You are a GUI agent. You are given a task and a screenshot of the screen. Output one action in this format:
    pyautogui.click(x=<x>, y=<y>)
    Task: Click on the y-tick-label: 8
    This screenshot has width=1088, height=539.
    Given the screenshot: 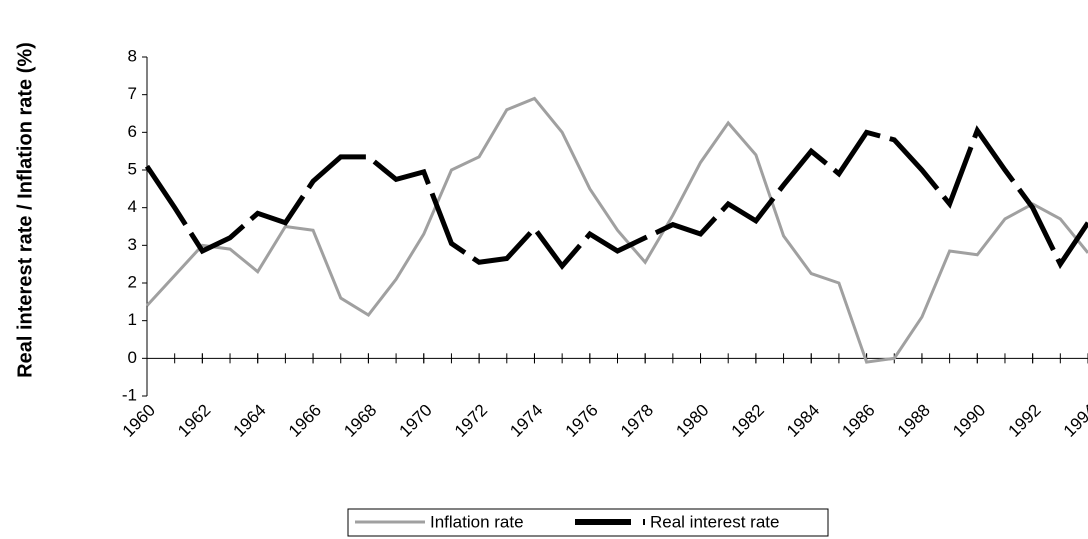 What is the action you would take?
    pyautogui.click(x=132, y=55)
    